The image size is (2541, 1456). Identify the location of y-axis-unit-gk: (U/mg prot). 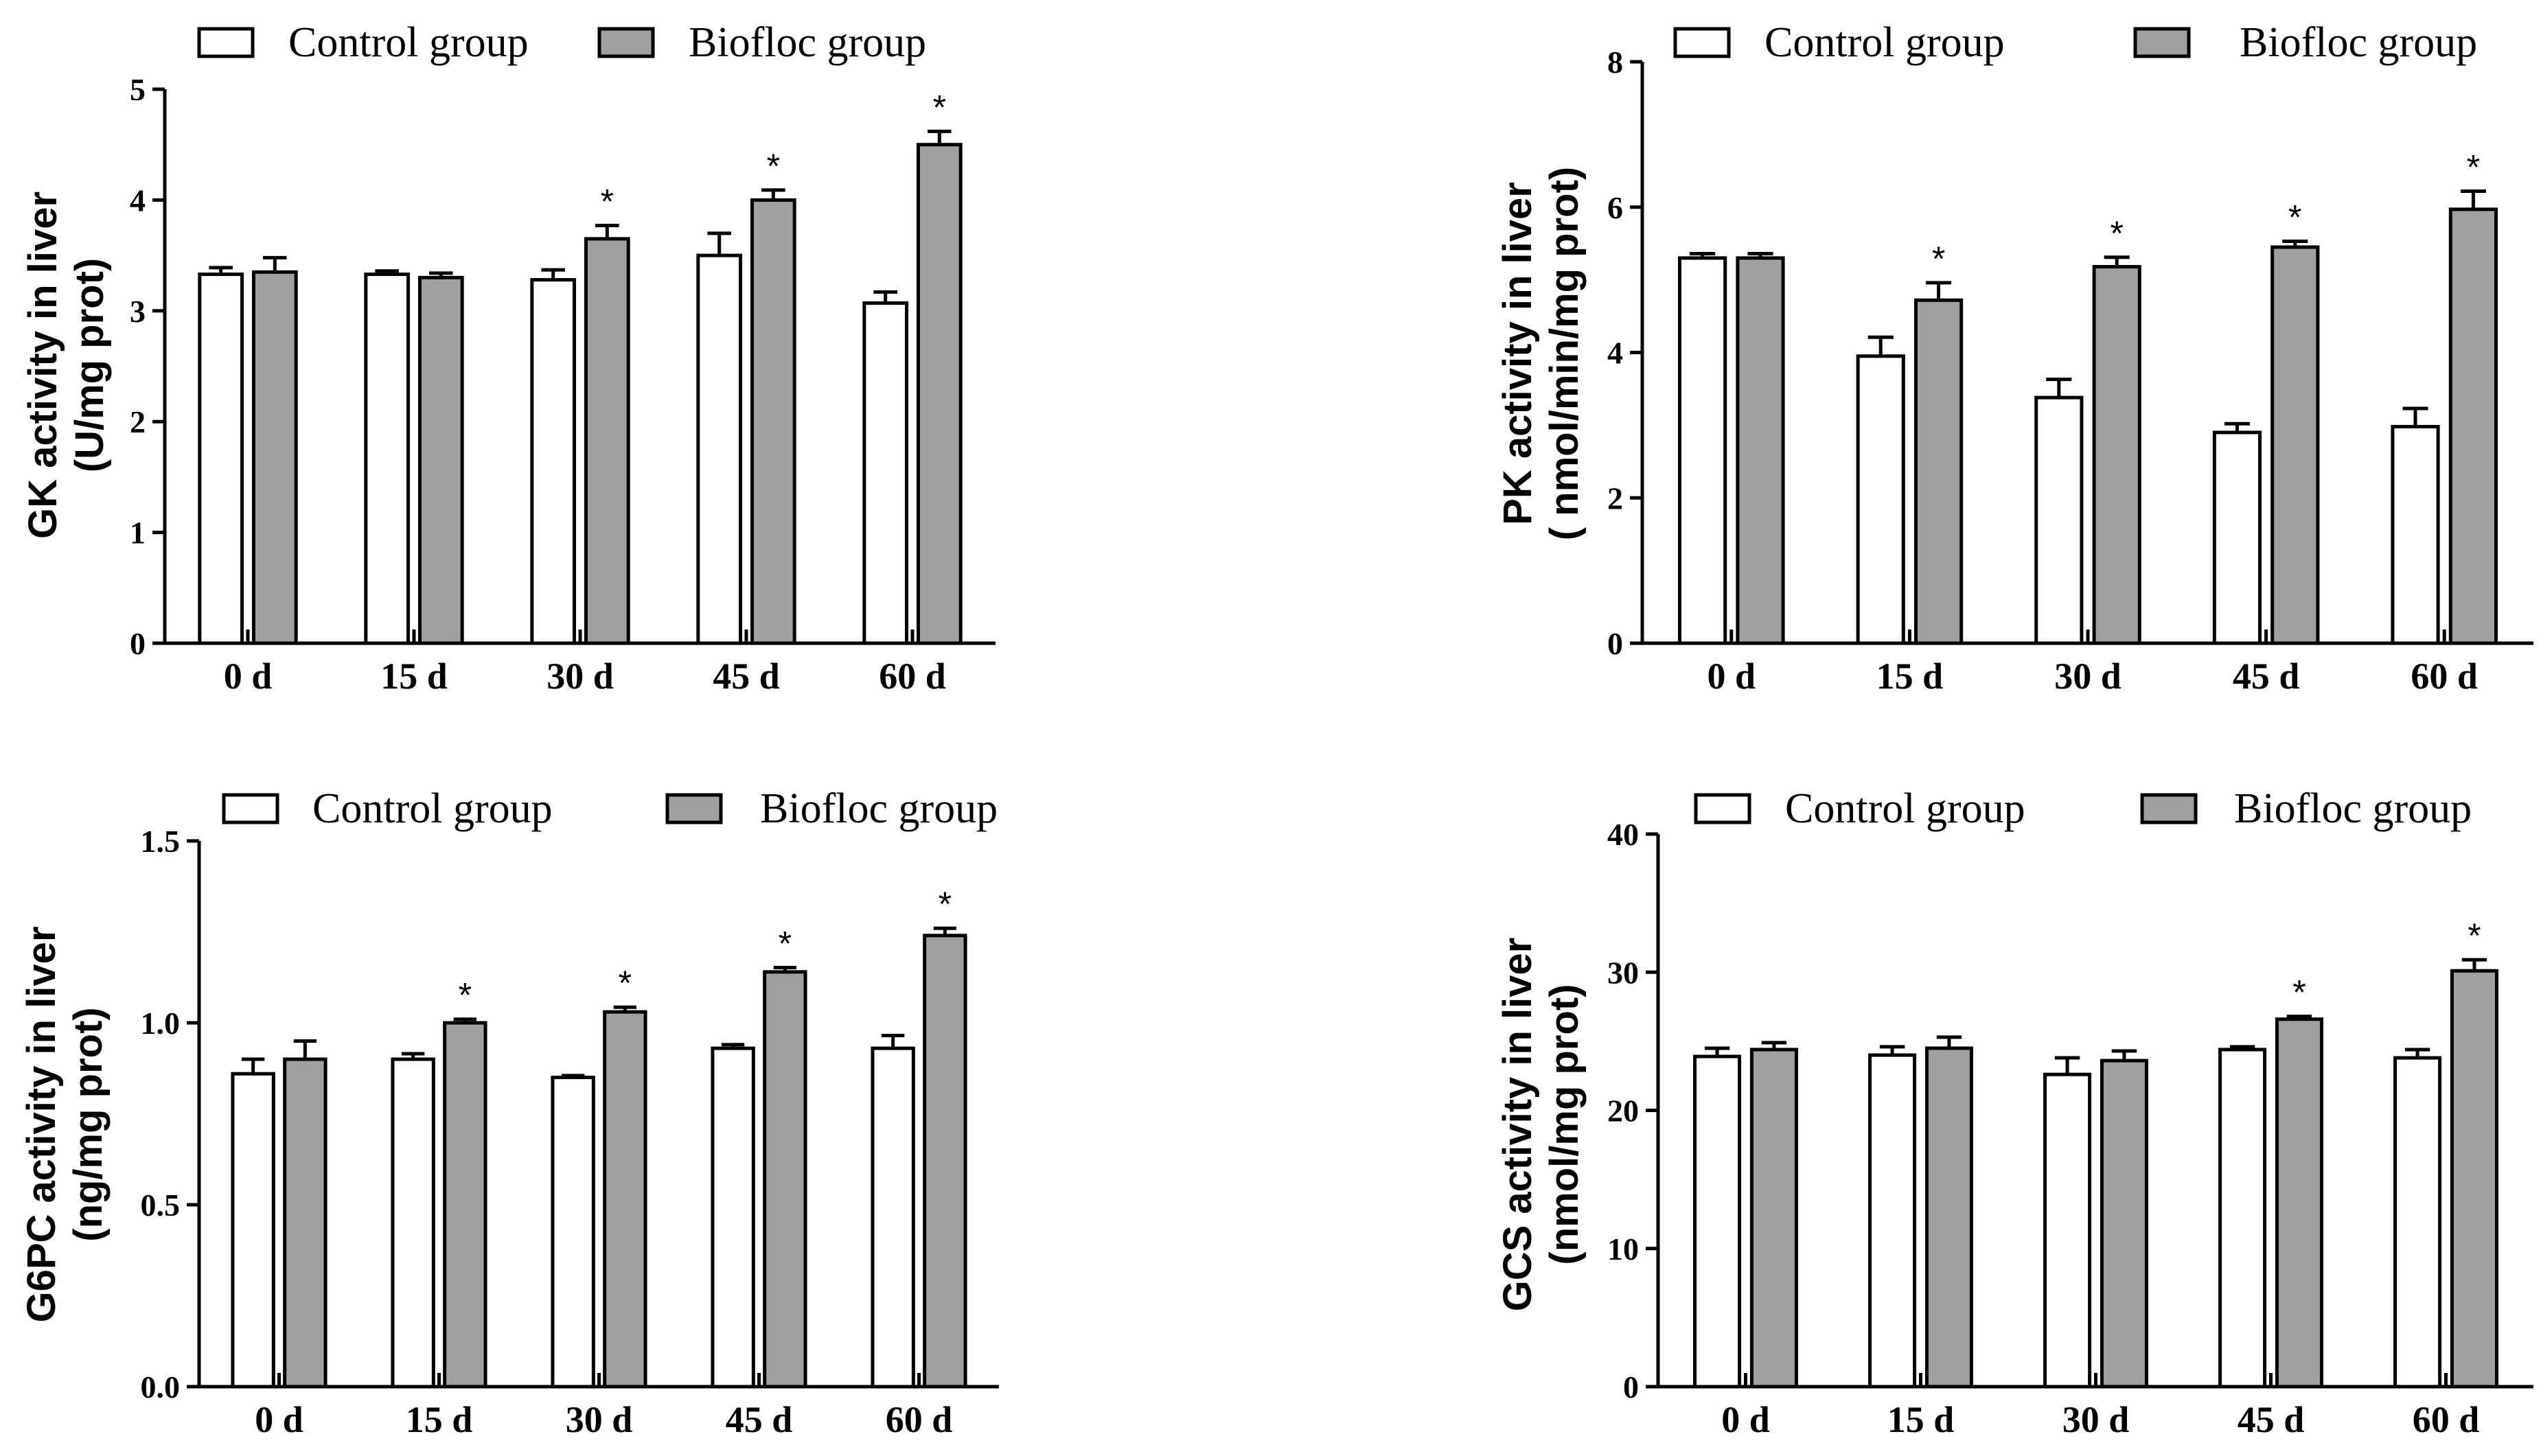
(90, 365).